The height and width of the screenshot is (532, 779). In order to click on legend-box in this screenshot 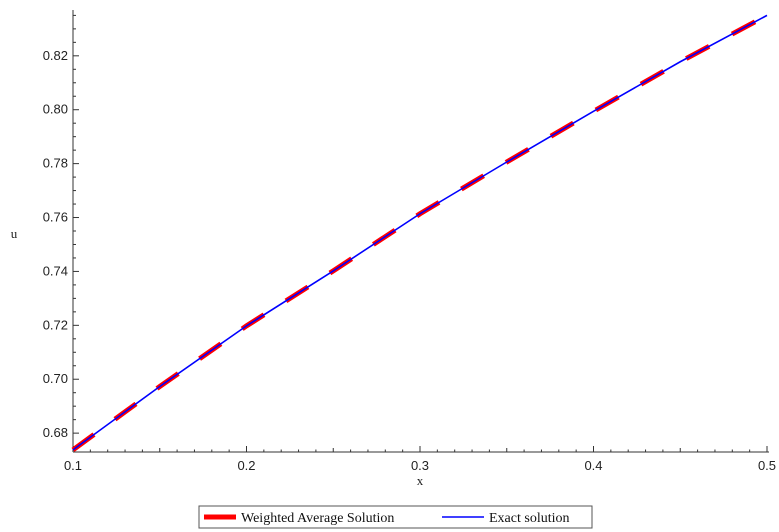, I will do `click(395, 517)`.